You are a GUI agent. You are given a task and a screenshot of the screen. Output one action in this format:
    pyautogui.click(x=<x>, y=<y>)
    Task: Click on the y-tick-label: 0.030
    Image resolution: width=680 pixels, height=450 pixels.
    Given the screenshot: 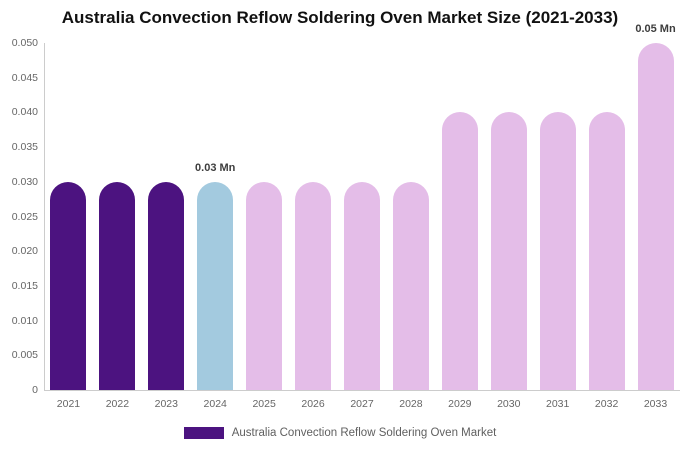 What is the action you would take?
    pyautogui.click(x=24, y=181)
    